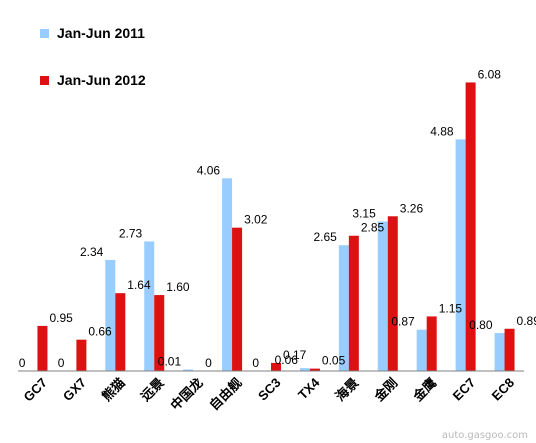  I want to click on value-label-2012-11: 6.08, so click(490, 74).